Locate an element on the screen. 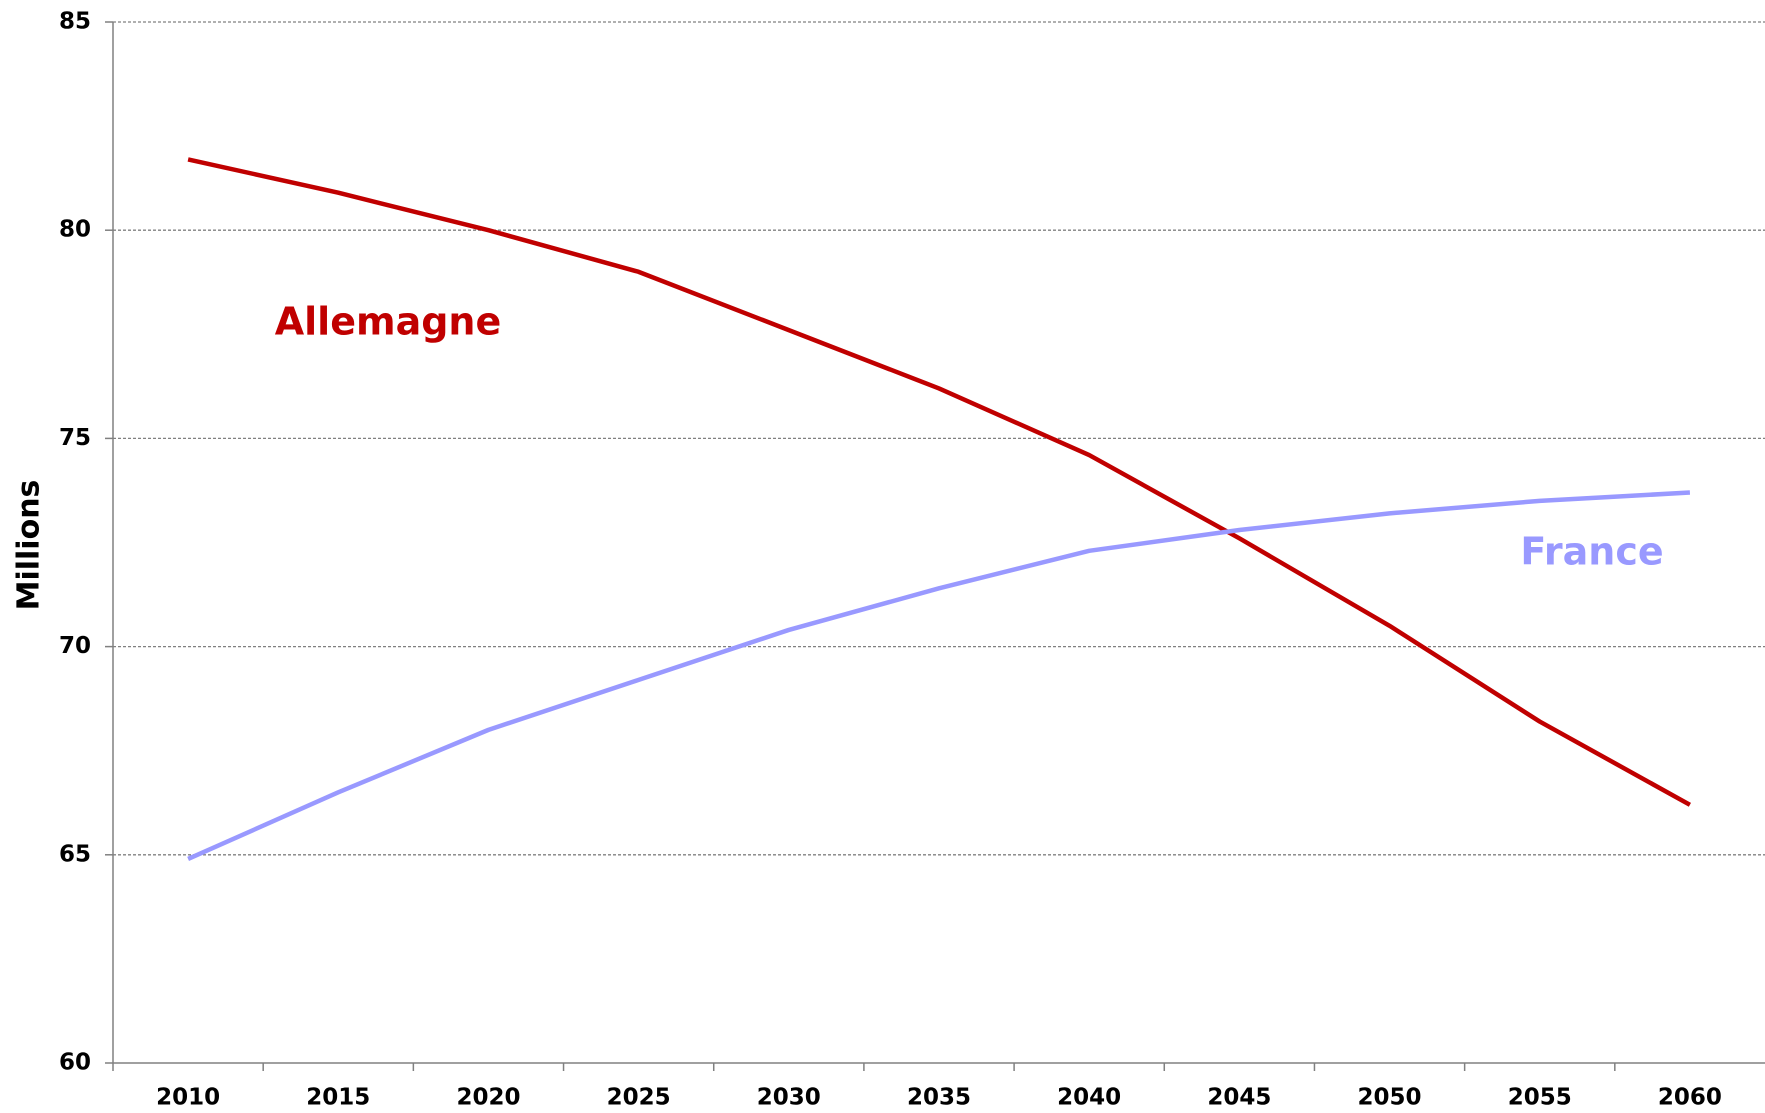  x-tick-label: 2030 is located at coordinates (789, 1098).